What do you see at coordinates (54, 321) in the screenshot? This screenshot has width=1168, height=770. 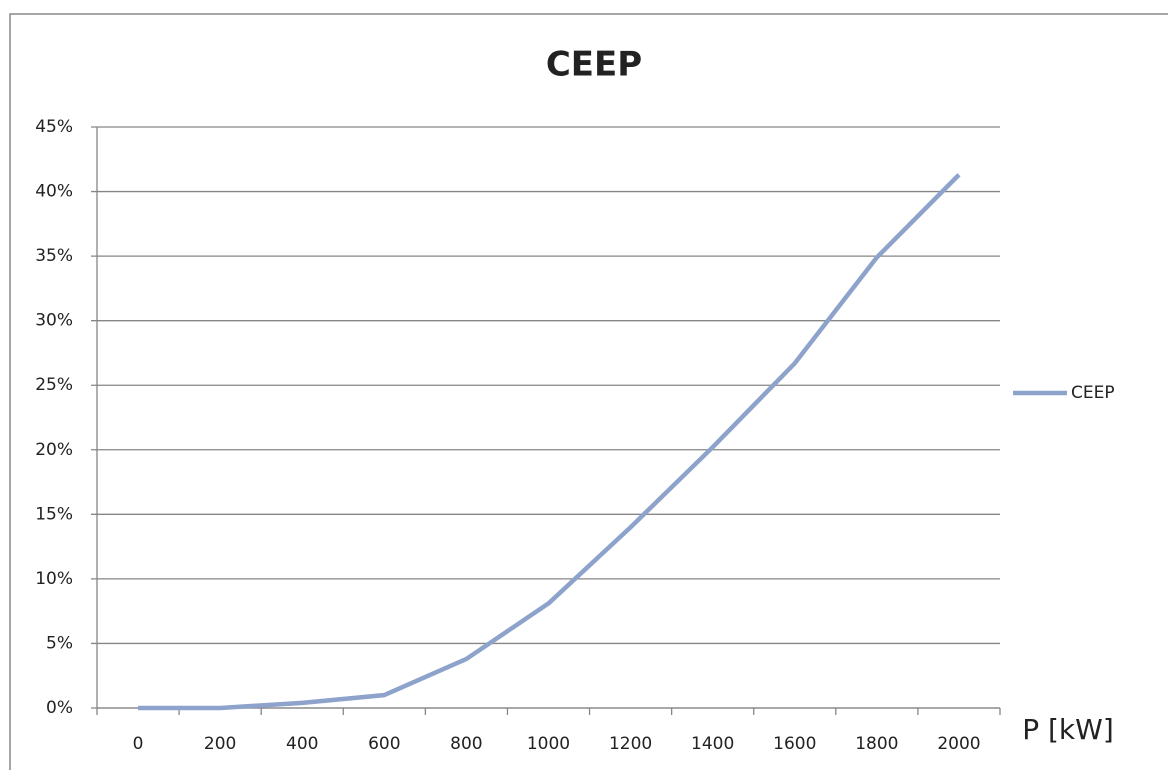 I see `y-tick-label: 30%` at bounding box center [54, 321].